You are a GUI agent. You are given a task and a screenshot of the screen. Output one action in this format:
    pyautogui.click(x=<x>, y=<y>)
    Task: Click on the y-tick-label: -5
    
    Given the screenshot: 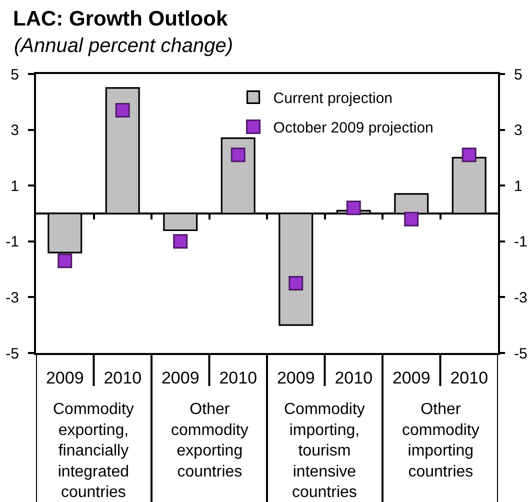 What is the action you would take?
    pyautogui.click(x=12, y=353)
    